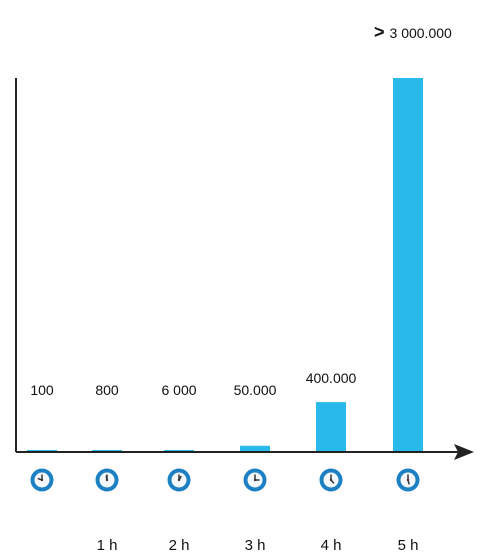 The height and width of the screenshot is (559, 483). I want to click on value-label-4: 400.000, so click(331, 378).